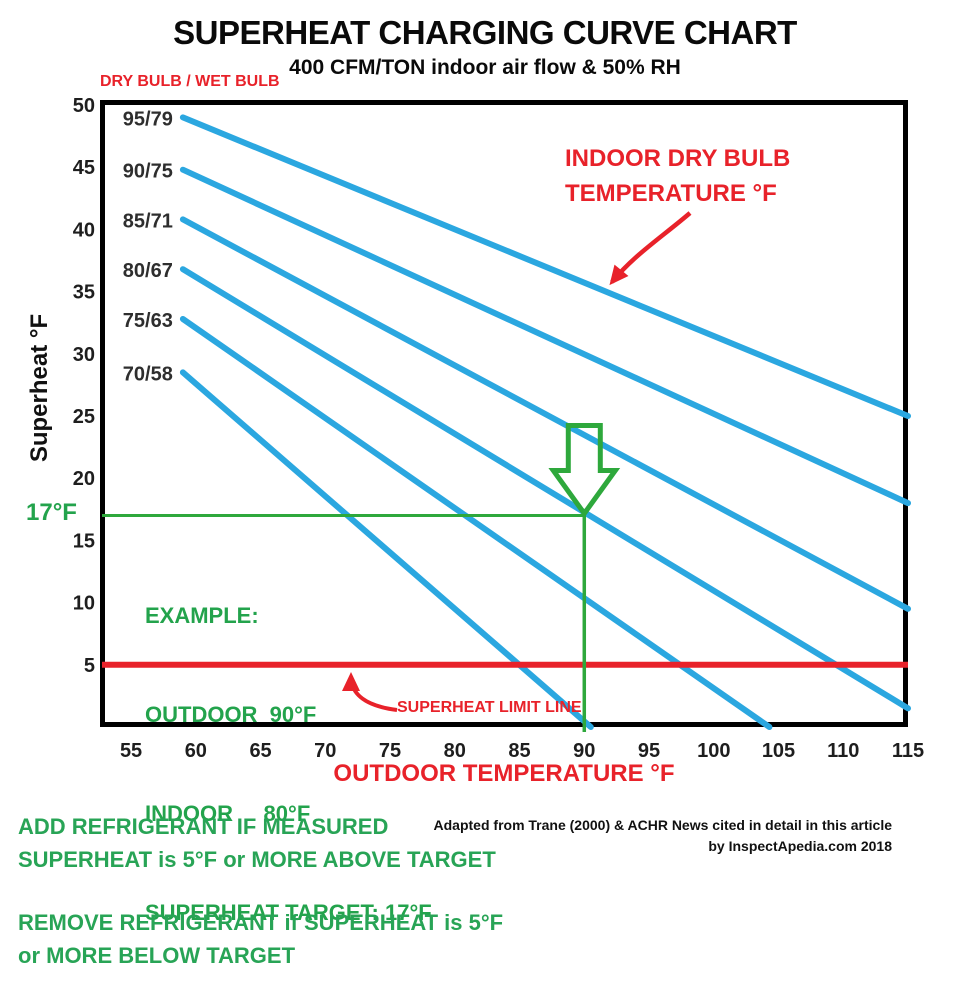  What do you see at coordinates (713, 751) in the screenshot?
I see `x-tick-100: 100` at bounding box center [713, 751].